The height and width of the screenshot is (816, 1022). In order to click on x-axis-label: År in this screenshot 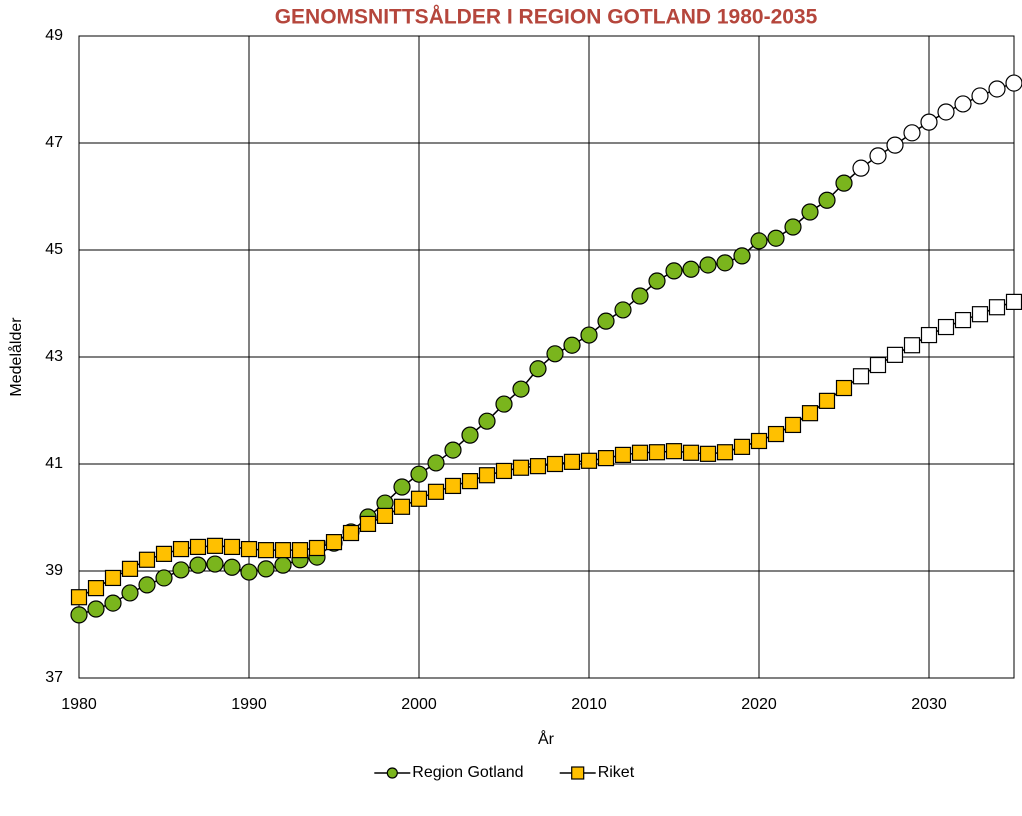, I will do `click(546, 738)`.